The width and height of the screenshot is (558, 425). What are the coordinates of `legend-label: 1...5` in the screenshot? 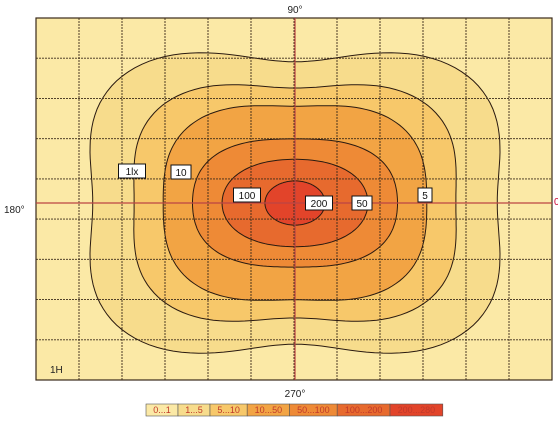 It's located at (194, 410).